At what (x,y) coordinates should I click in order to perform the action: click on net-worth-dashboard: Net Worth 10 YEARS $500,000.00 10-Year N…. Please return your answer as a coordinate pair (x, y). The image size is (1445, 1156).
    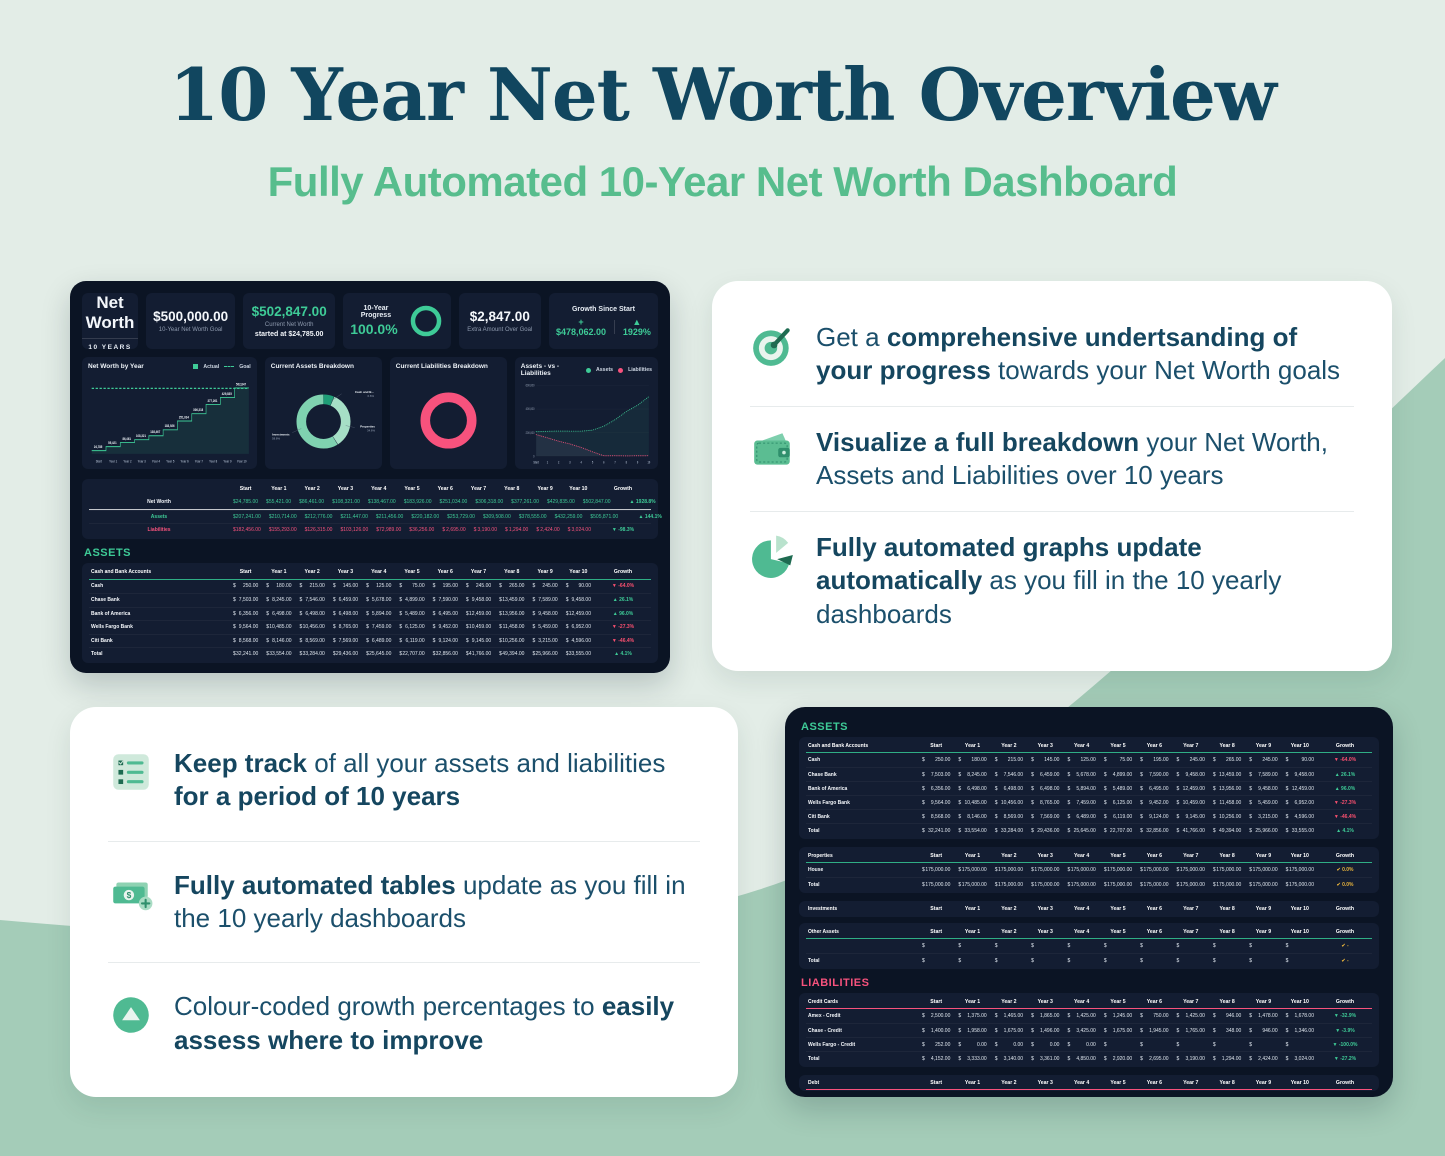
    Looking at the image, I should click on (370, 477).